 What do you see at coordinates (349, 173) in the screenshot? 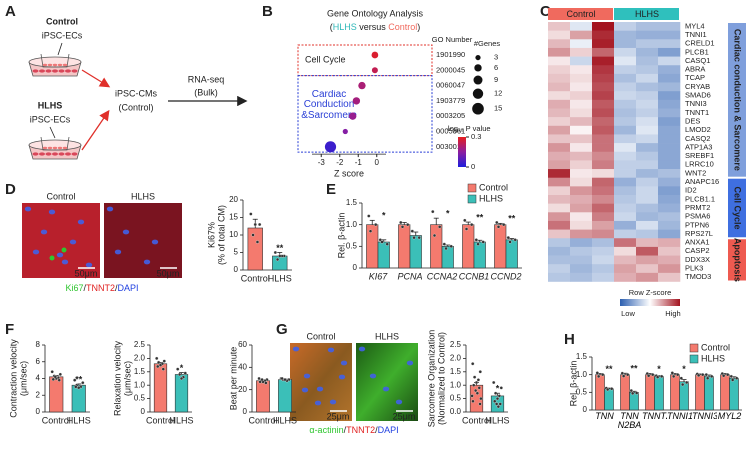
I see `x-axis-title: Z score` at bounding box center [349, 173].